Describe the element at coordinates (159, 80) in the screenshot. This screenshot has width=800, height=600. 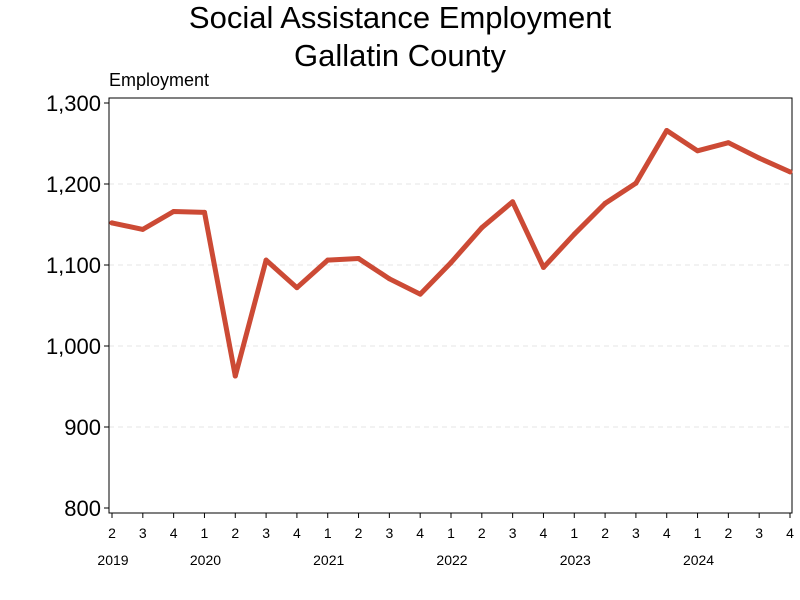
I see `y-axis-label: Employment` at that location.